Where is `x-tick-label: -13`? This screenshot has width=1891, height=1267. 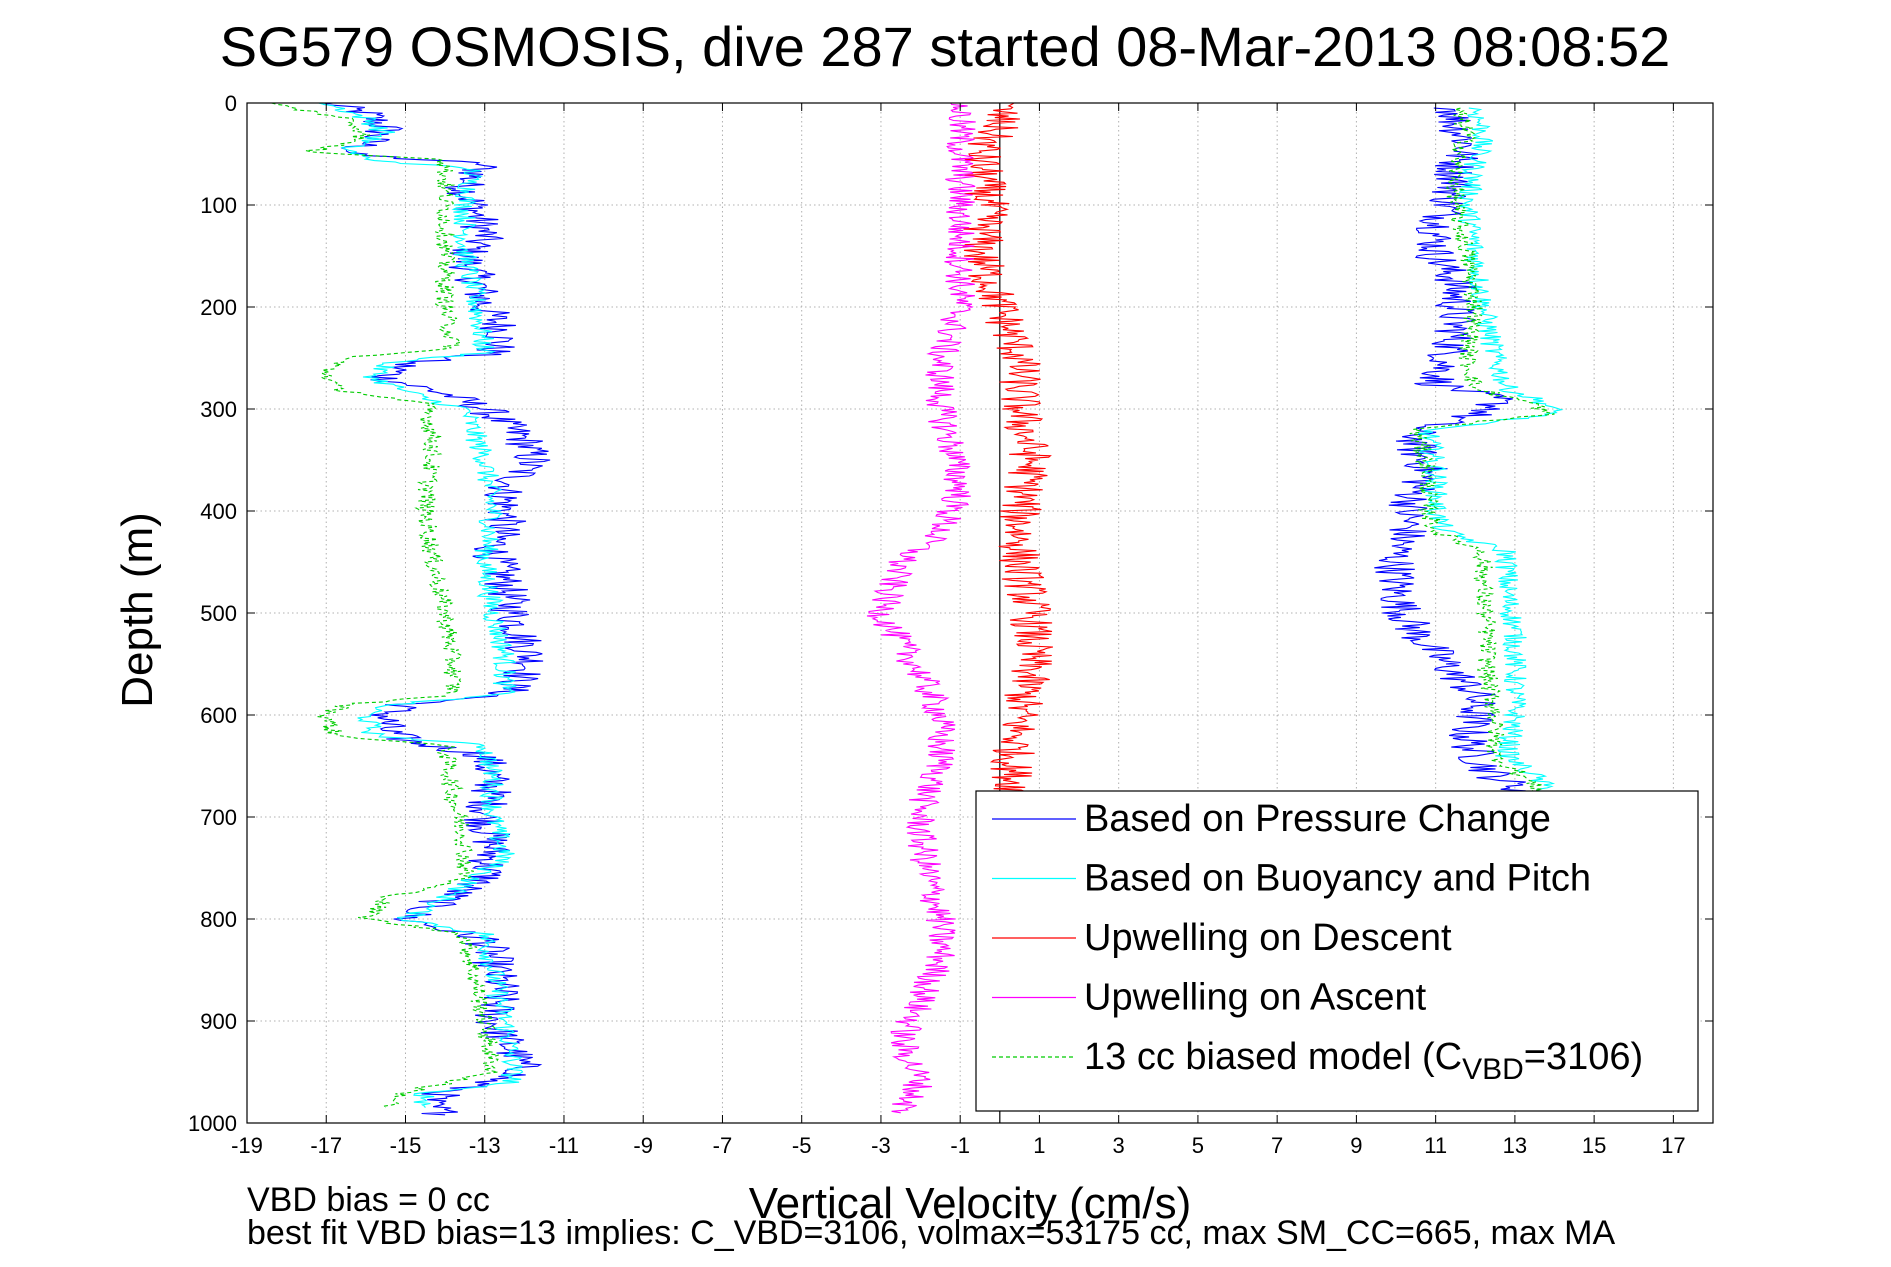 x-tick-label: -13 is located at coordinates (485, 1145).